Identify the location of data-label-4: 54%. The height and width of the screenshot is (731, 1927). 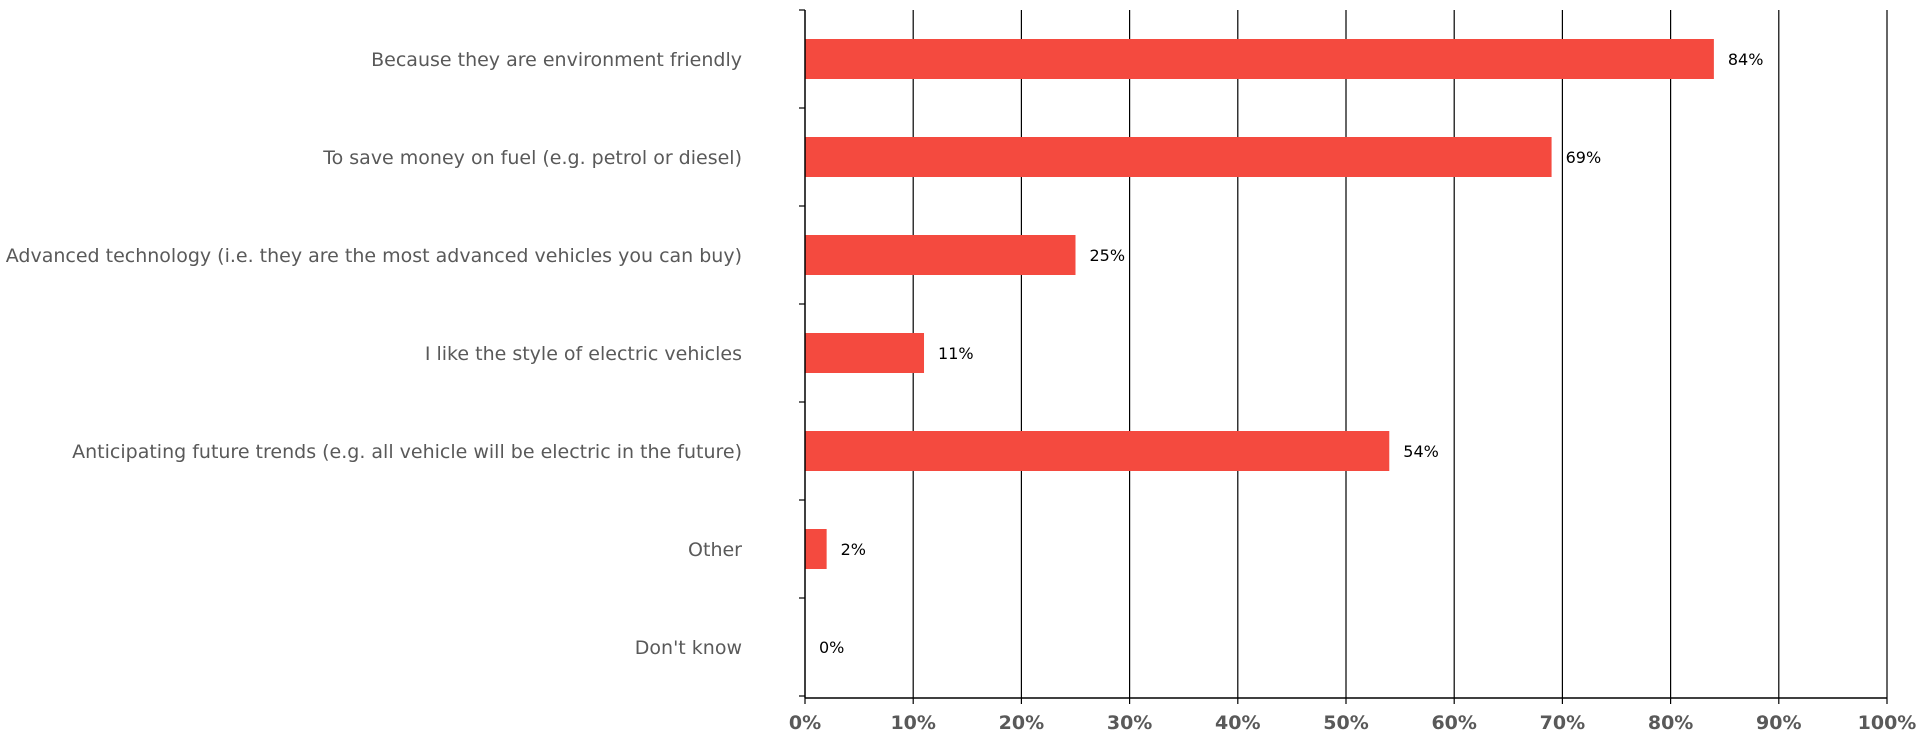
(1421, 451).